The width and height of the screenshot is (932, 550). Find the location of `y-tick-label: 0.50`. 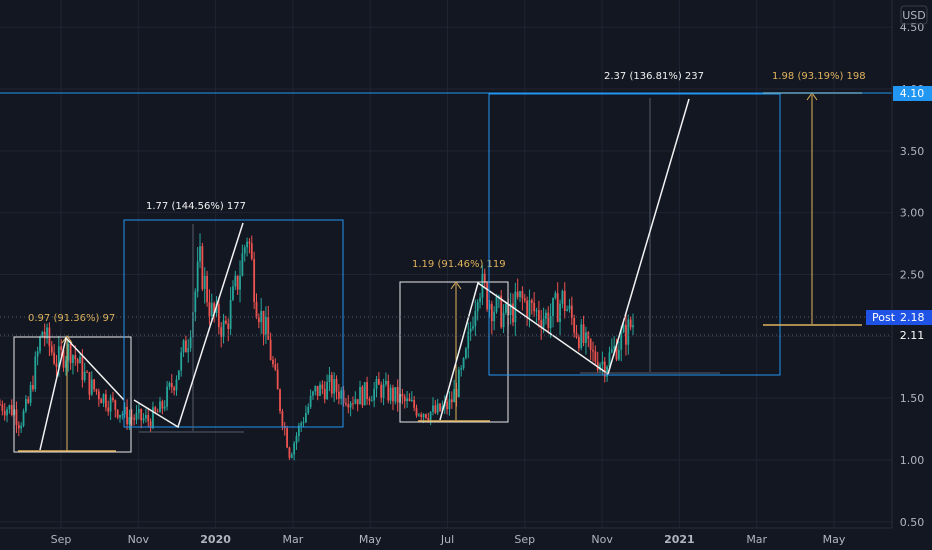

y-tick-label: 0.50 is located at coordinates (912, 522).